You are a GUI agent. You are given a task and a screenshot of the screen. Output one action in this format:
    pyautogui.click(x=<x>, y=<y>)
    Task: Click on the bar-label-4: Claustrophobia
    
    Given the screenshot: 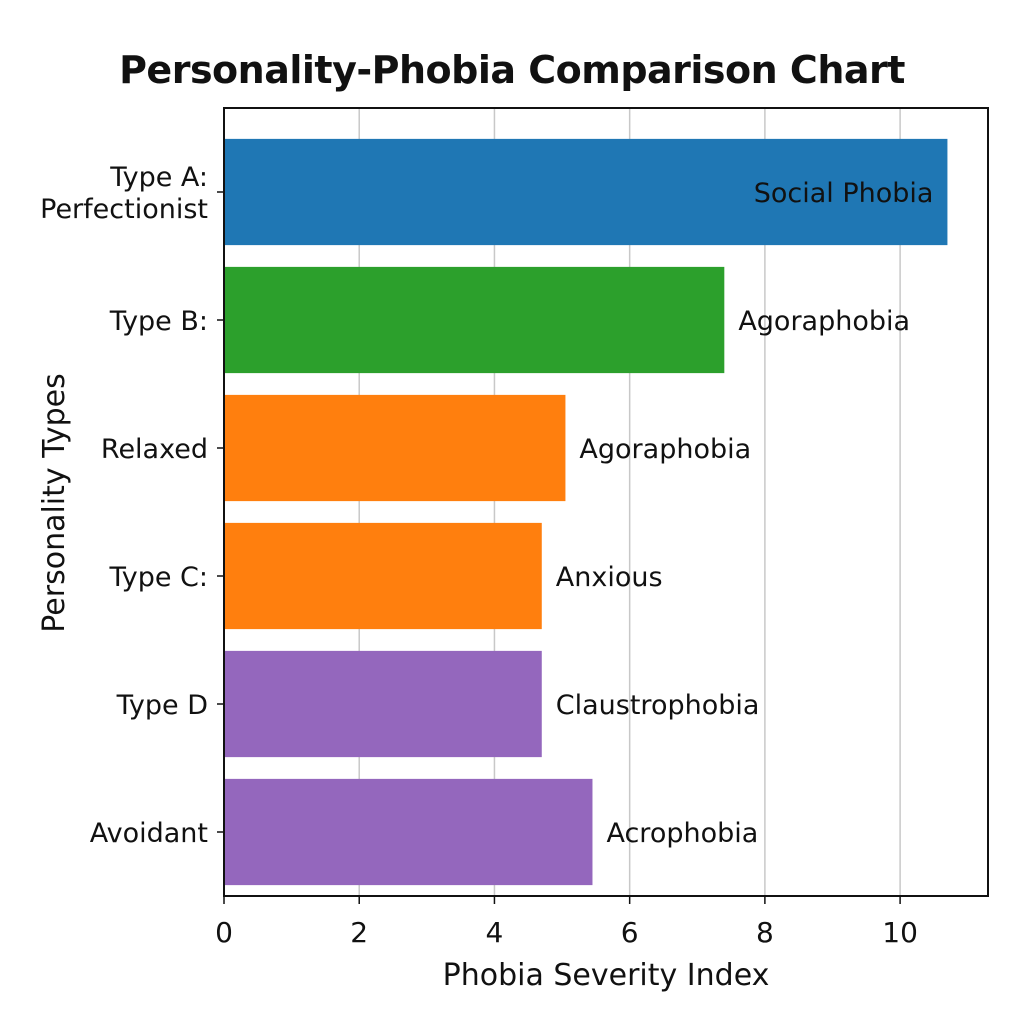 What is the action you would take?
    pyautogui.click(x=658, y=705)
    